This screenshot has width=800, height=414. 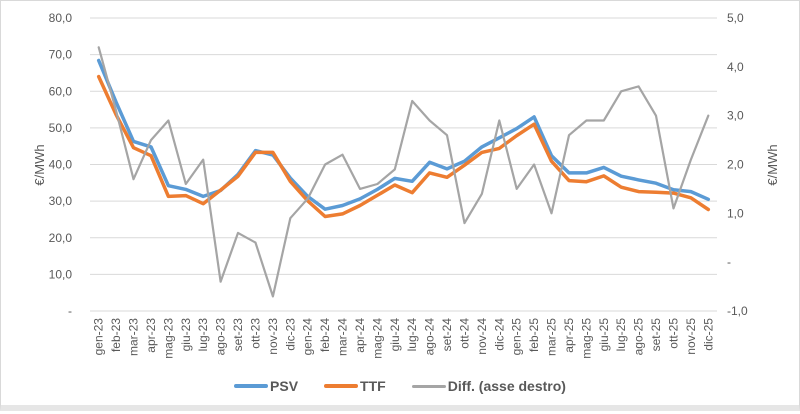 I want to click on y-tick-label: 10,0, so click(x=61, y=274).